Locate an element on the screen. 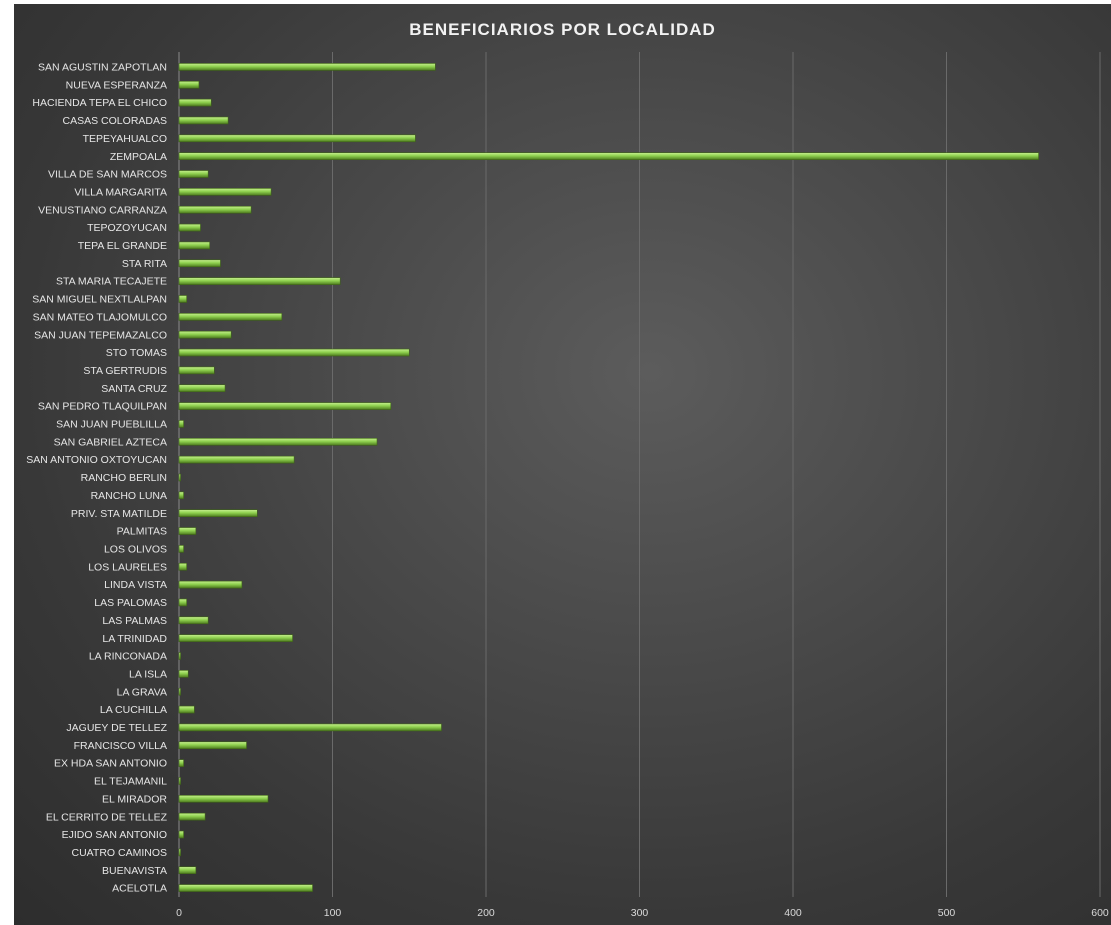 Image resolution: width=1111 pixels, height=925 pixels. x-tick-label: 500 is located at coordinates (947, 913).